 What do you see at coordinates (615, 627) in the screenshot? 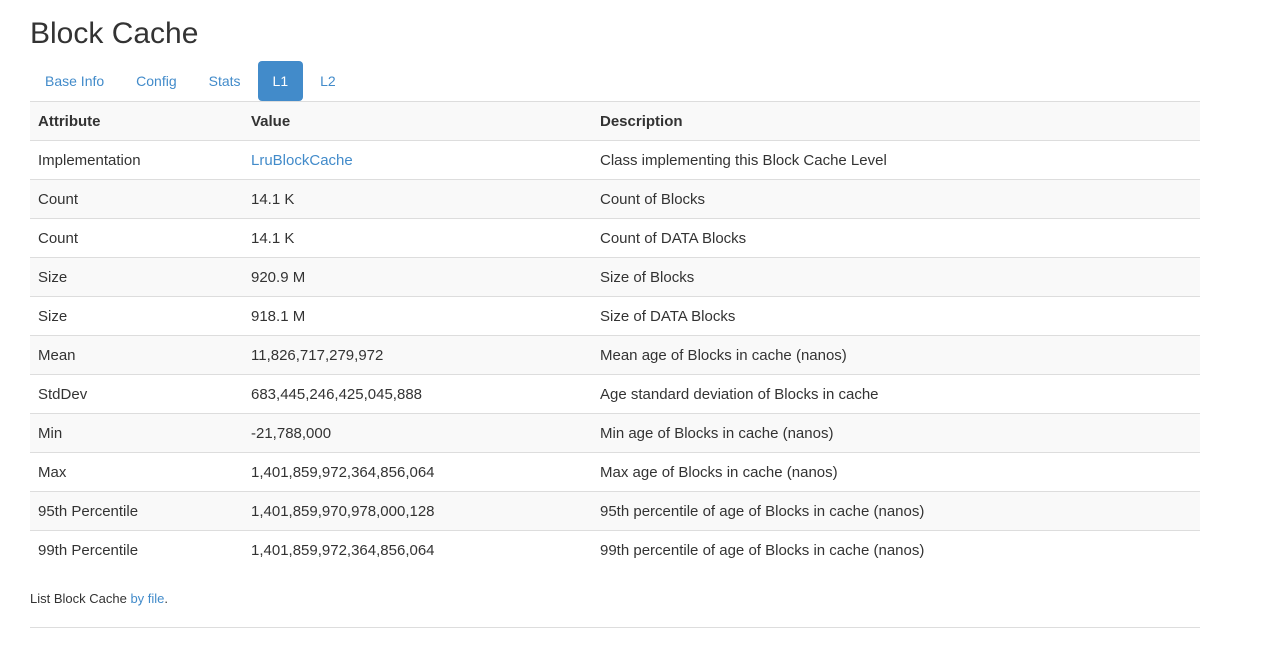
I see `divider` at bounding box center [615, 627].